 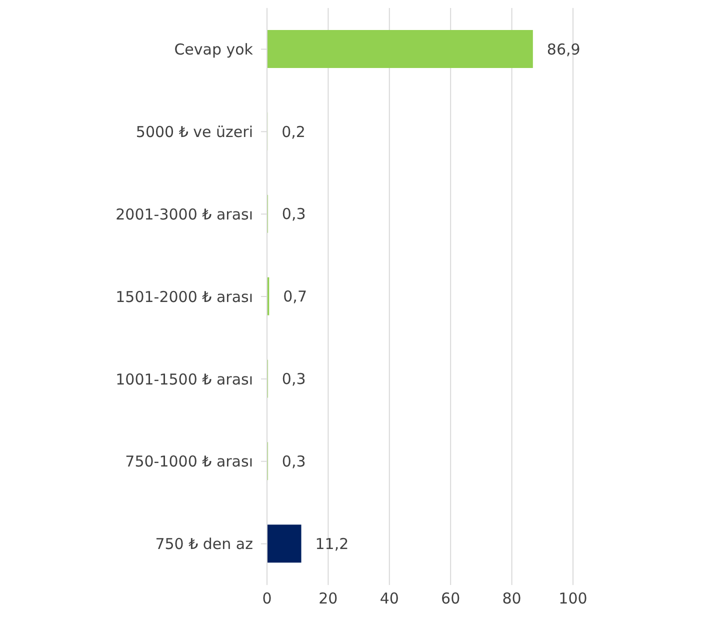 I want to click on x-tick-label: 80, so click(x=512, y=599).